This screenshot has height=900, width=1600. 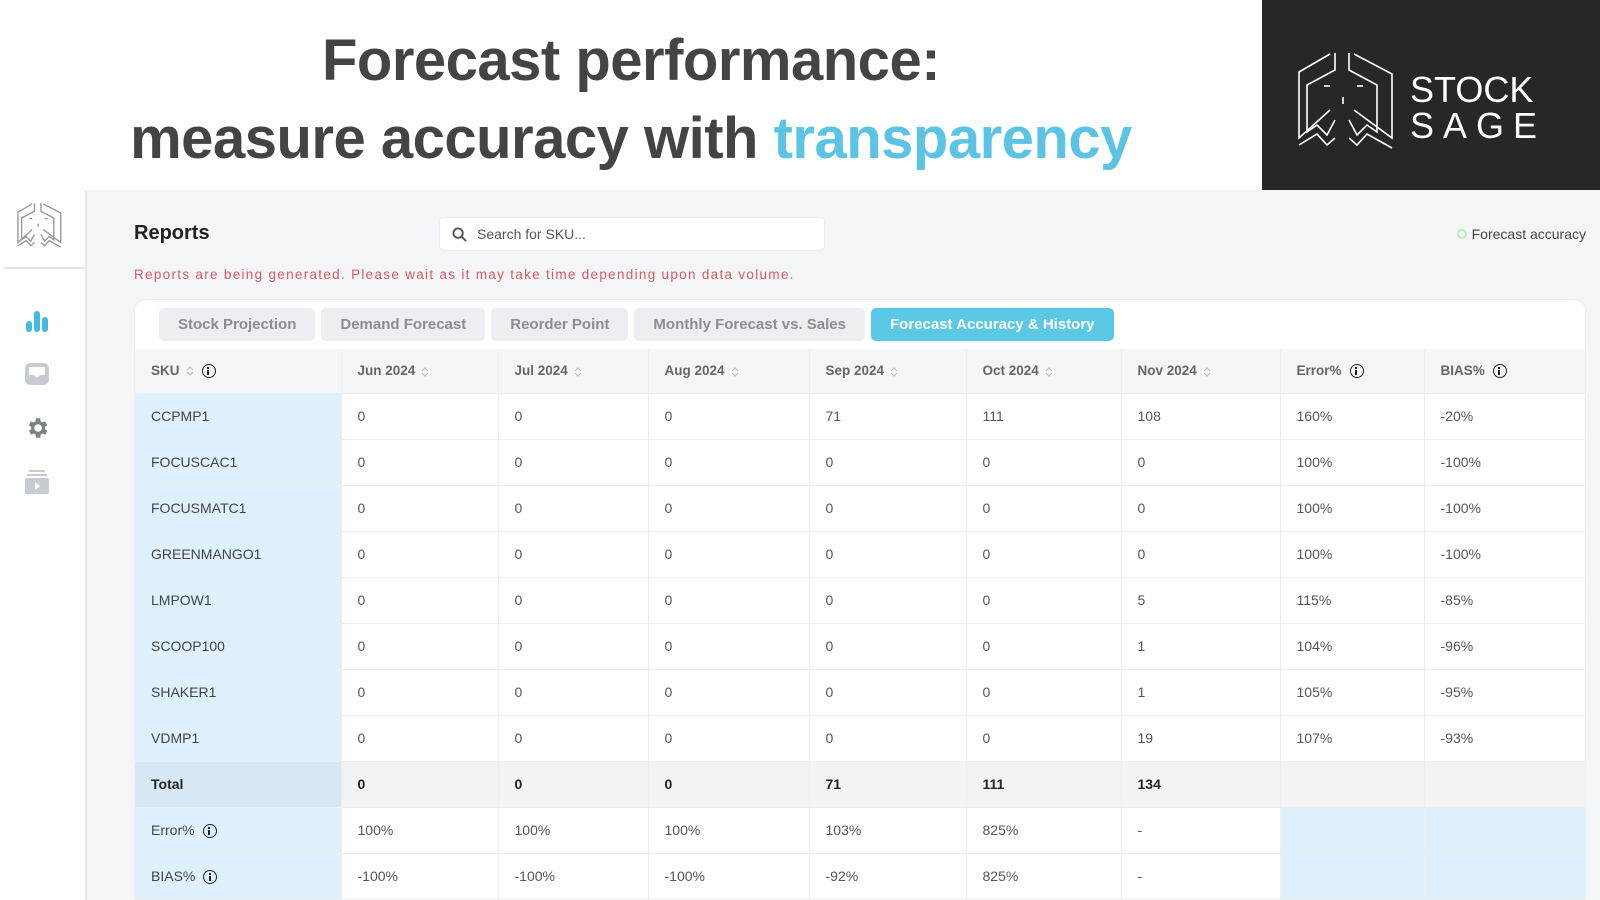 I want to click on sidebar-item-inbox, so click(x=37, y=374).